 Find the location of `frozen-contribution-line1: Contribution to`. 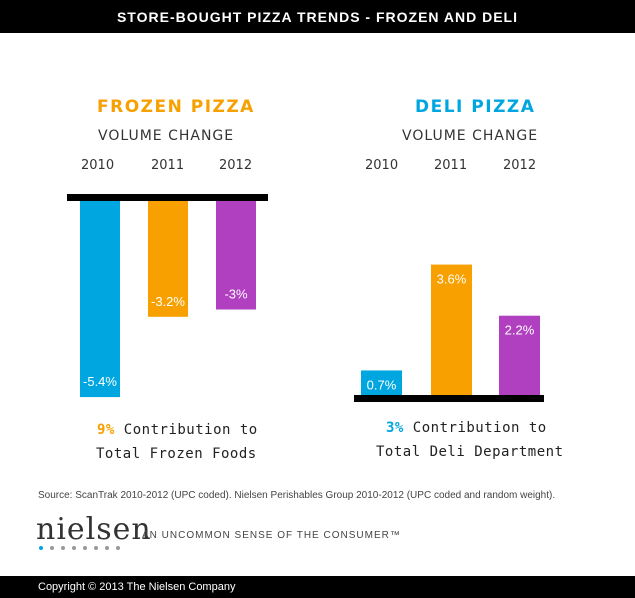

frozen-contribution-line1: Contribution to is located at coordinates (190, 430).